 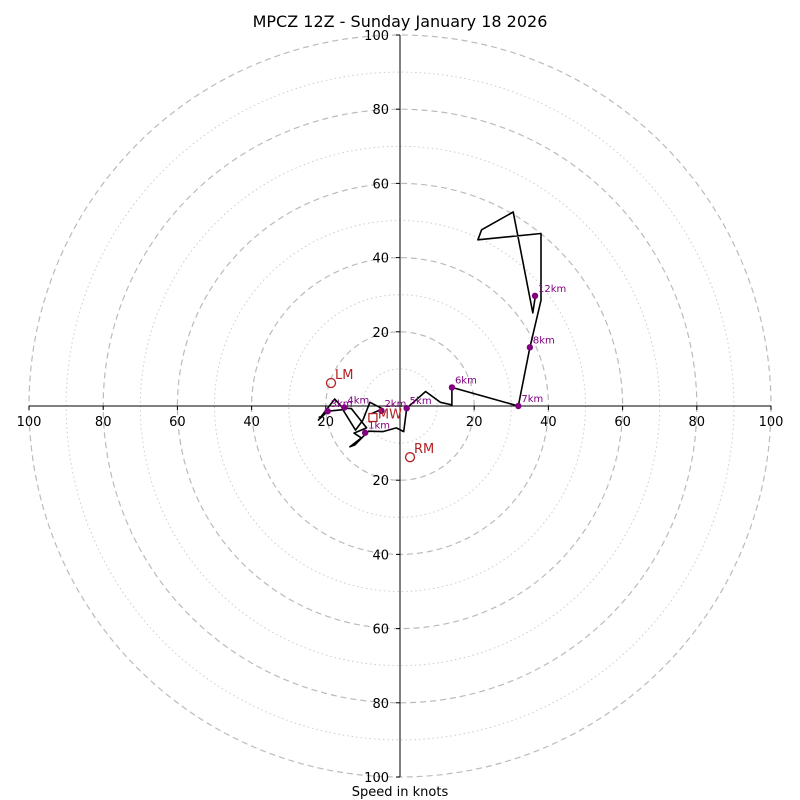 I want to click on height-label-5km: 5km, so click(x=421, y=401).